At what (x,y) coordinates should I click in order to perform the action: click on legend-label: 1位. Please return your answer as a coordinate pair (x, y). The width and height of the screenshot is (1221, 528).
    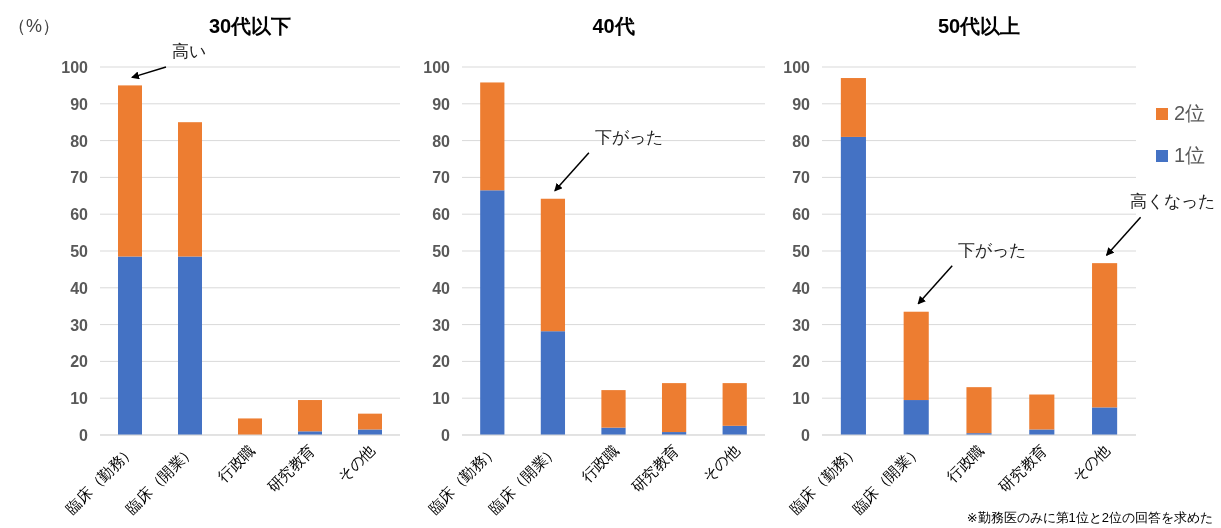
    Looking at the image, I should click on (1190, 155).